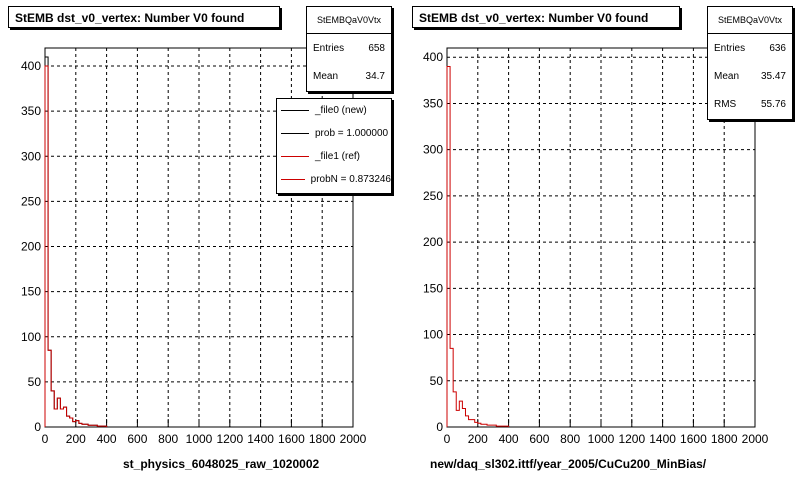 The width and height of the screenshot is (800, 480). Describe the element at coordinates (76, 439) in the screenshot. I see `left-x-tick-label: 200` at that location.